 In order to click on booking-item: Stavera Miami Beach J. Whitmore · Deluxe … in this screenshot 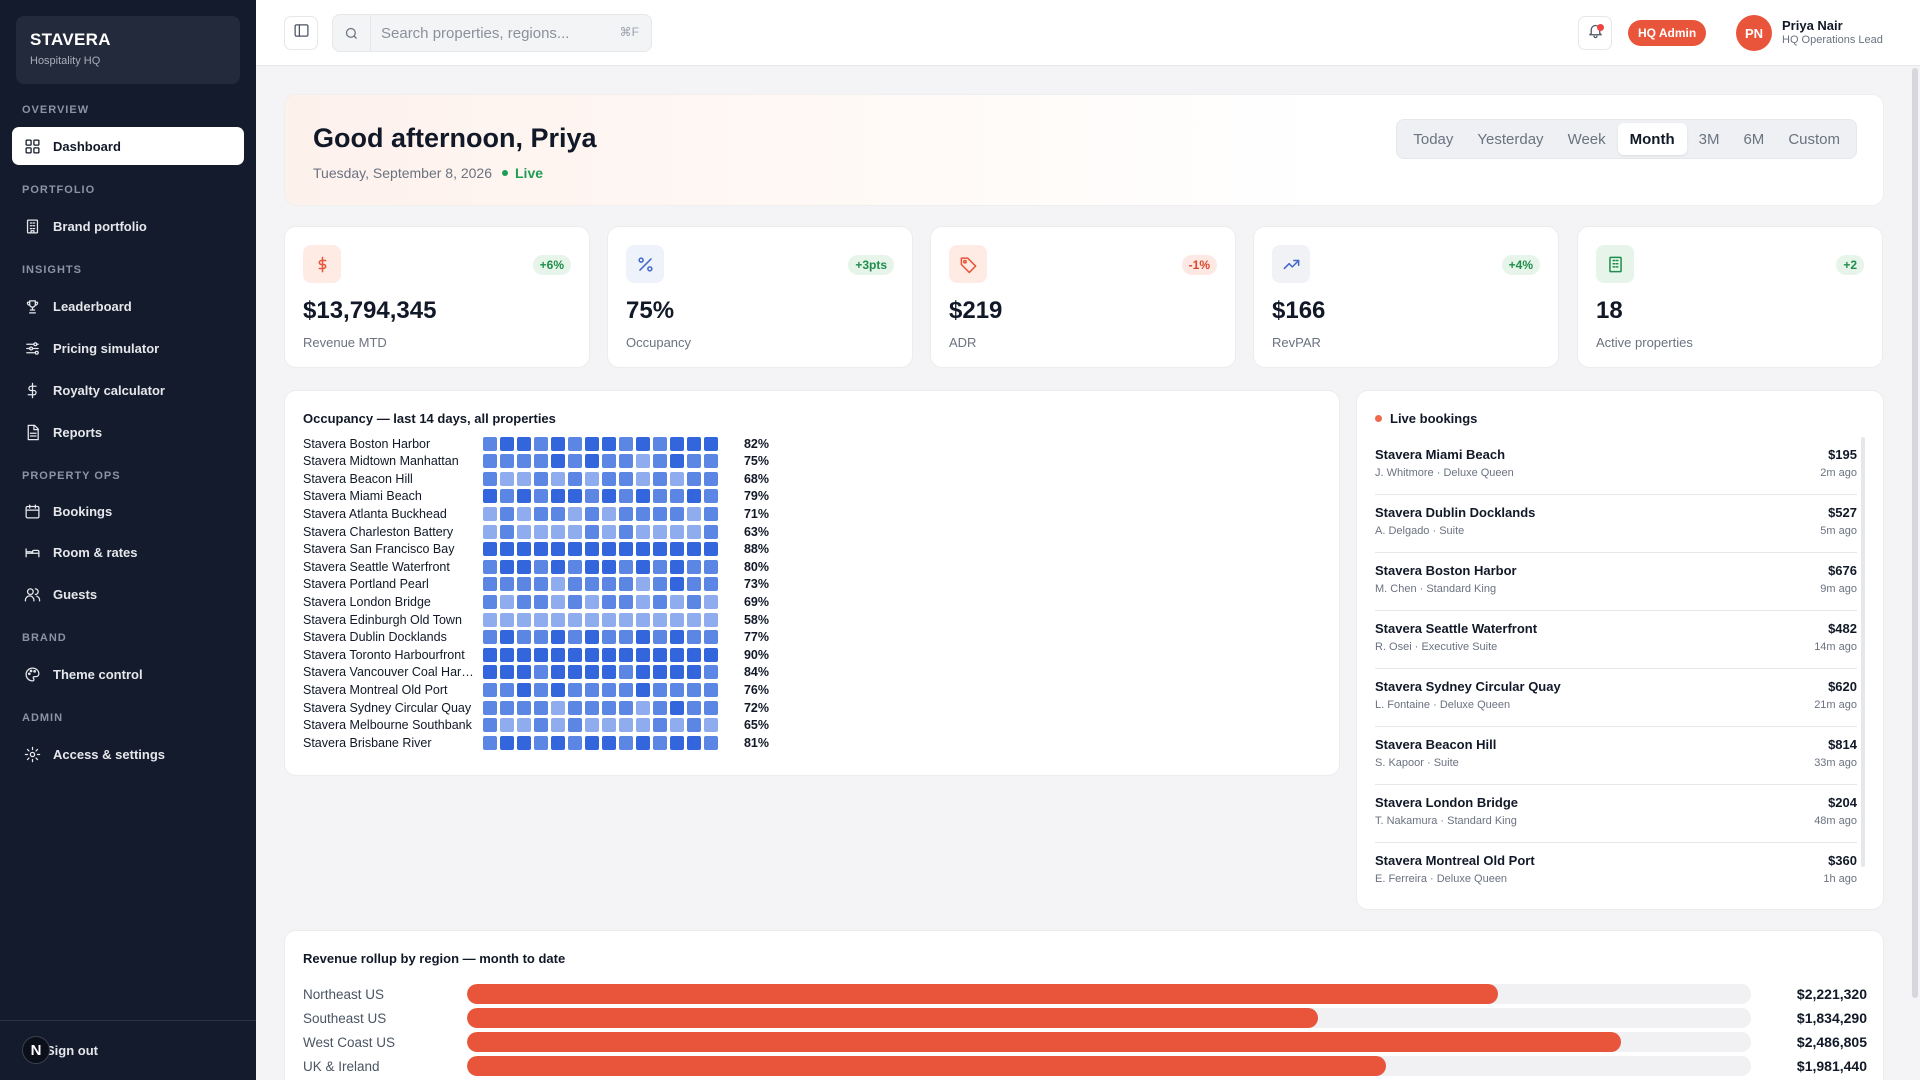, I will do `click(1616, 466)`.